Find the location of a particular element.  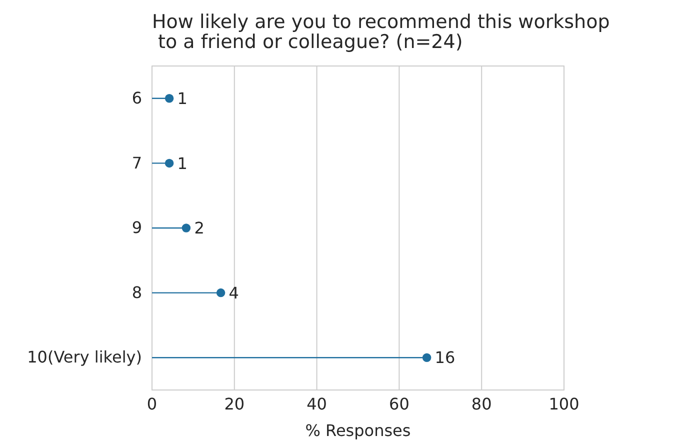

x-tick-label: 60 is located at coordinates (399, 404).